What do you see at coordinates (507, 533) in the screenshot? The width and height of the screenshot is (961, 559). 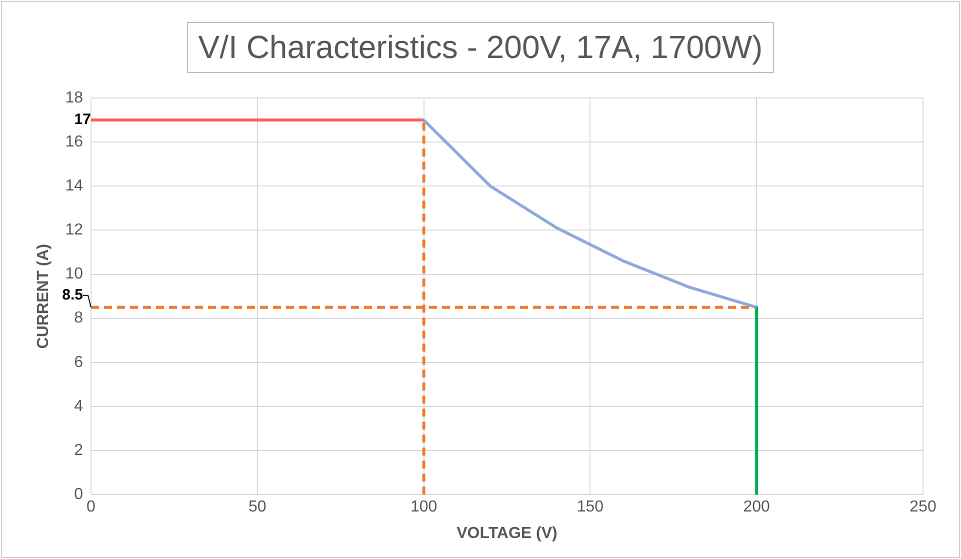 I see `x-axis-title: VOLTAGE (V)` at bounding box center [507, 533].